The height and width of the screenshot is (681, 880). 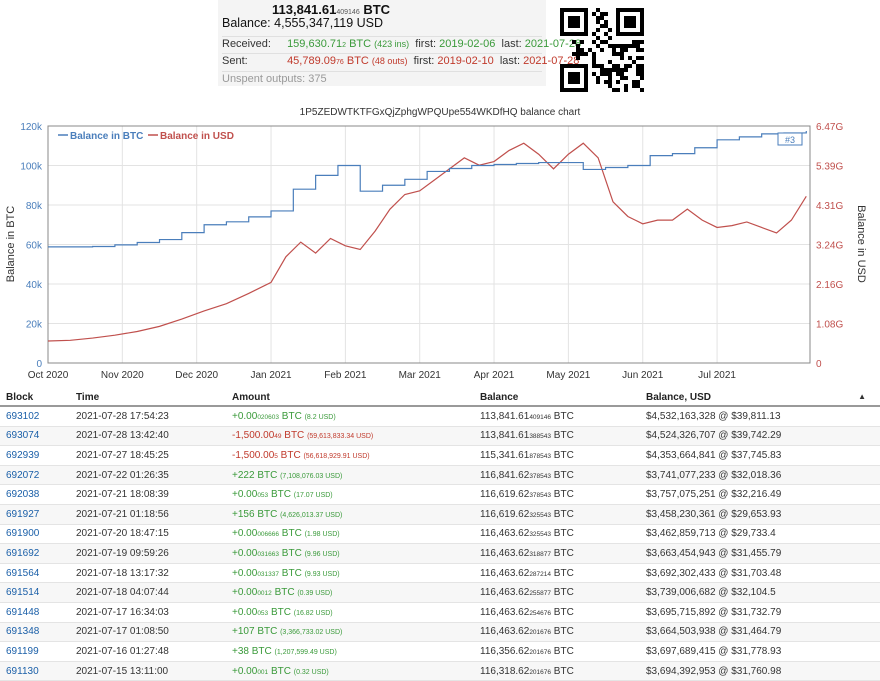 I want to click on cell-amount: +0.00001 BTC (0.32 USD), so click(x=350, y=671).